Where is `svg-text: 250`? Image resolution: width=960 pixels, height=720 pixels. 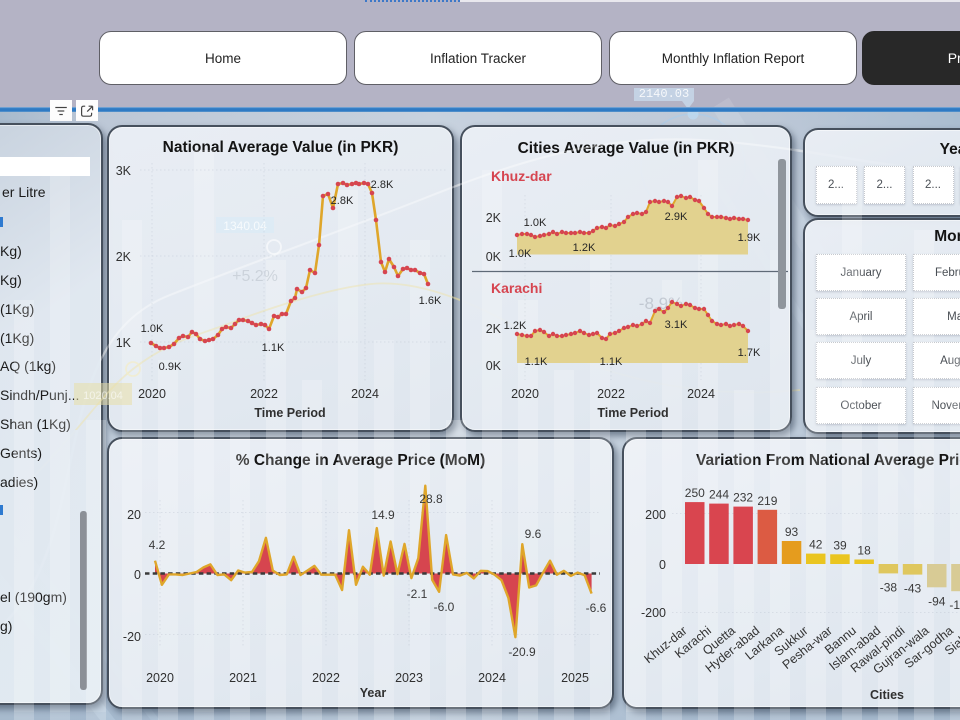
svg-text: 250 is located at coordinates (695, 493).